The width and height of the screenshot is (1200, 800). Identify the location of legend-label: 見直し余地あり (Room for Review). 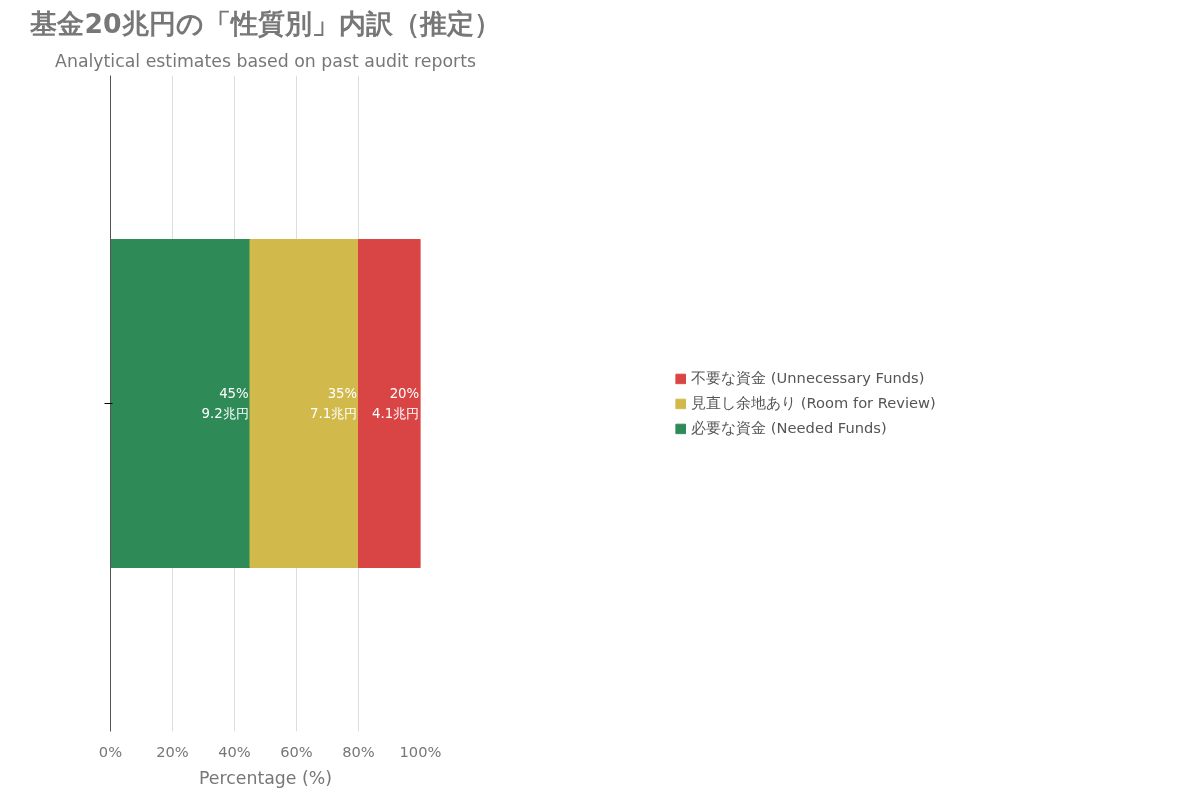
(813, 403).